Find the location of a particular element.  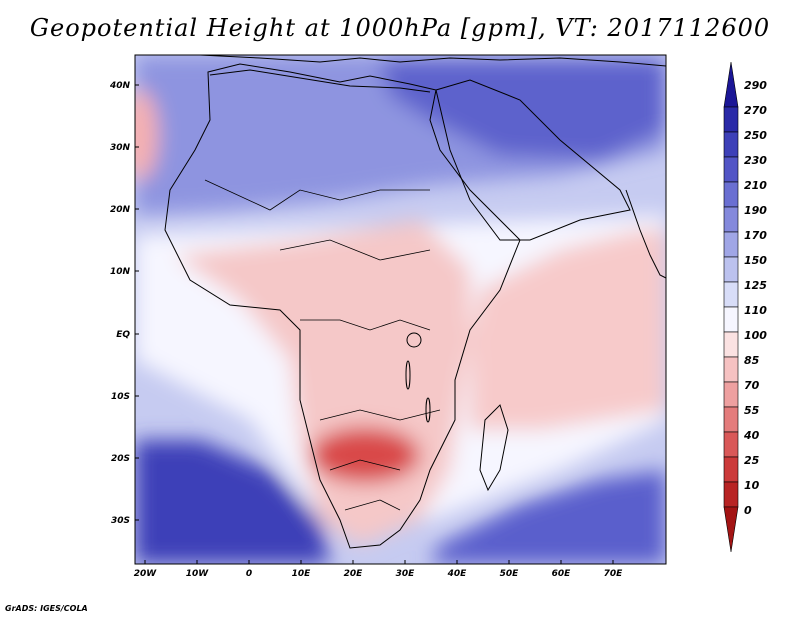

colorbar-label: 230 is located at coordinates (755, 160).